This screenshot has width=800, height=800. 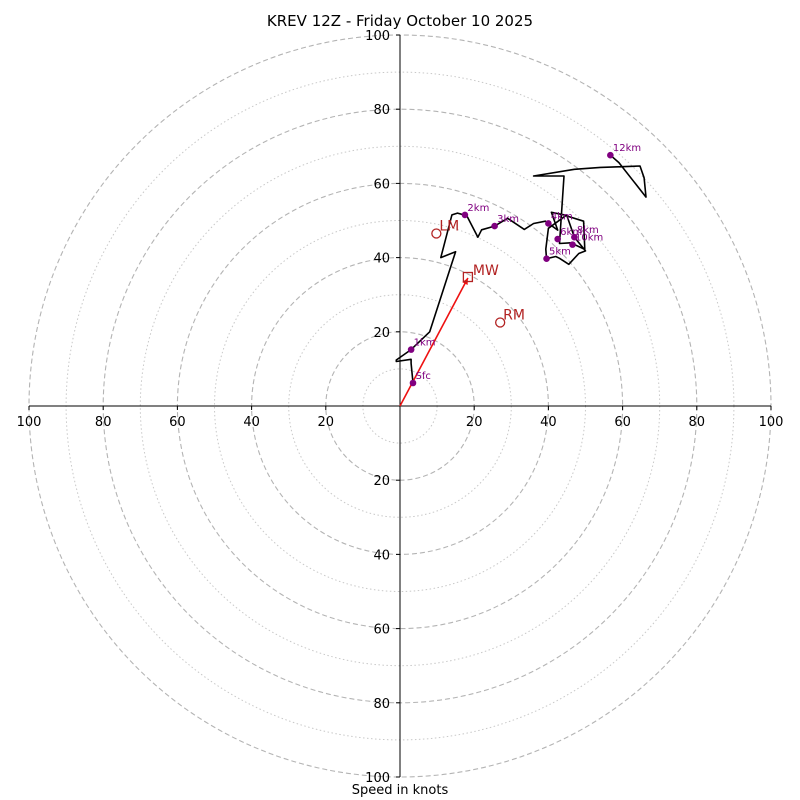 What do you see at coordinates (508, 219) in the screenshot?
I see `height-marker-label: 3km` at bounding box center [508, 219].